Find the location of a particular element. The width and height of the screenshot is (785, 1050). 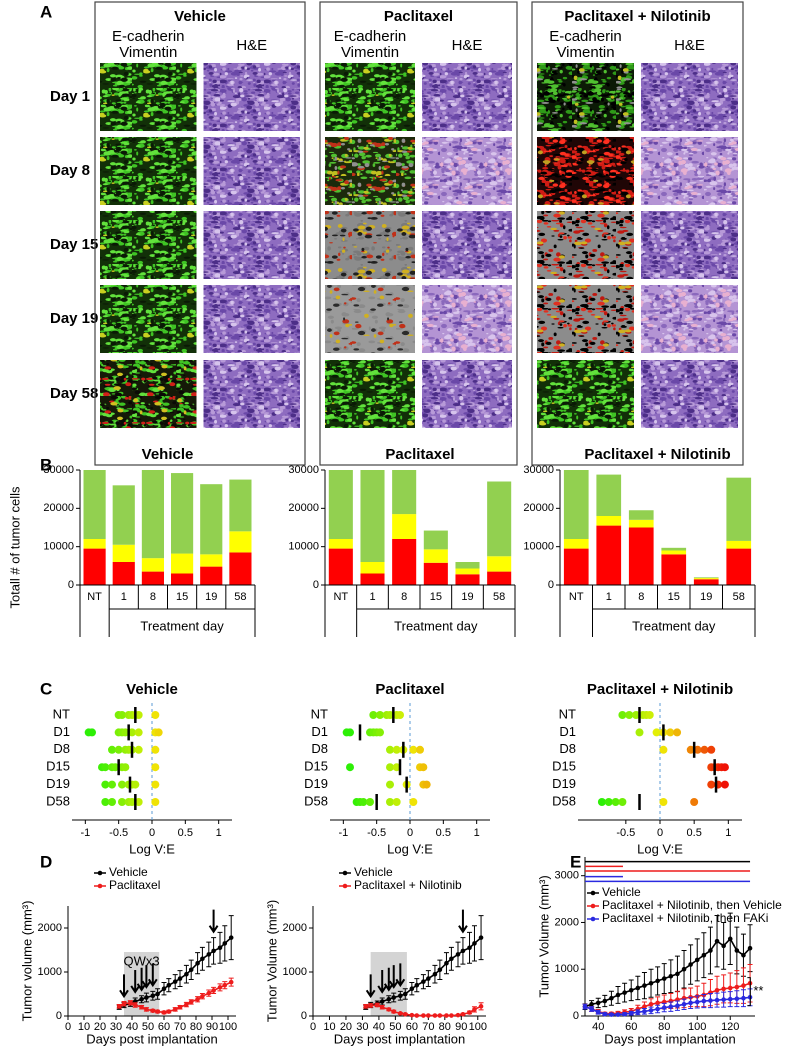

marker-label: E-cadherin is located at coordinates (370, 36).